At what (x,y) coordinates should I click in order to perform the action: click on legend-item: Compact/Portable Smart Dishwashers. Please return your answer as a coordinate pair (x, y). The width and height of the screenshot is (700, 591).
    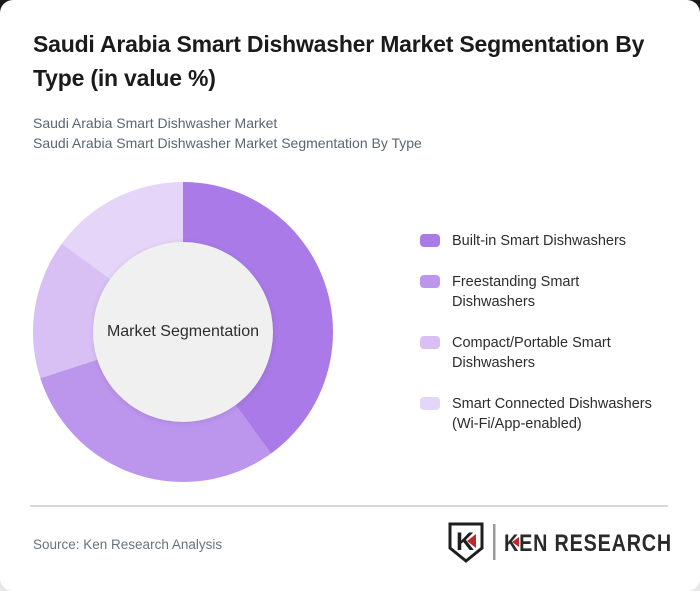
    Looking at the image, I should click on (545, 353).